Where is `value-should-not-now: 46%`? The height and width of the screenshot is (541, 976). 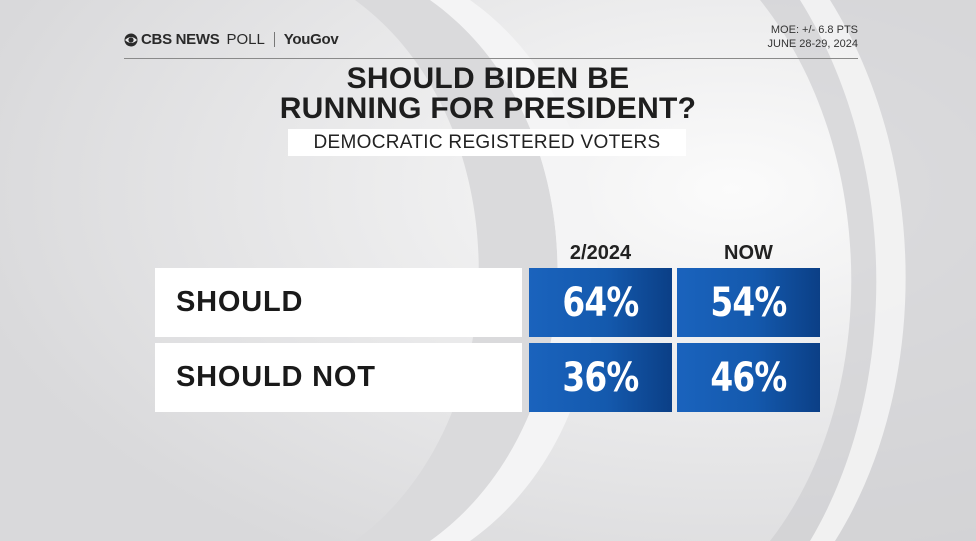 value-should-not-now: 46% is located at coordinates (748, 377).